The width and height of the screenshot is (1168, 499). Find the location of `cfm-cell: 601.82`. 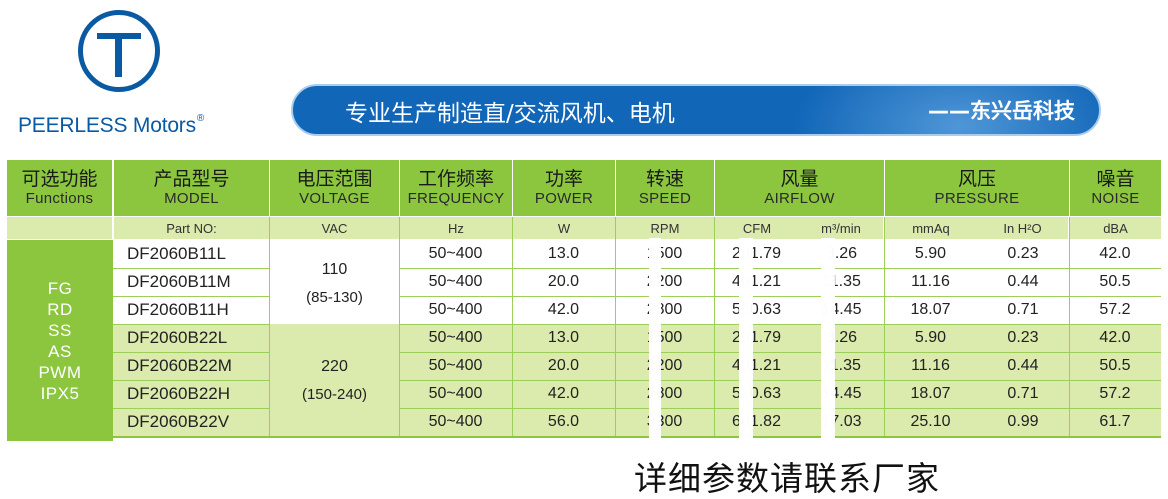

cfm-cell: 601.82 is located at coordinates (756, 421).